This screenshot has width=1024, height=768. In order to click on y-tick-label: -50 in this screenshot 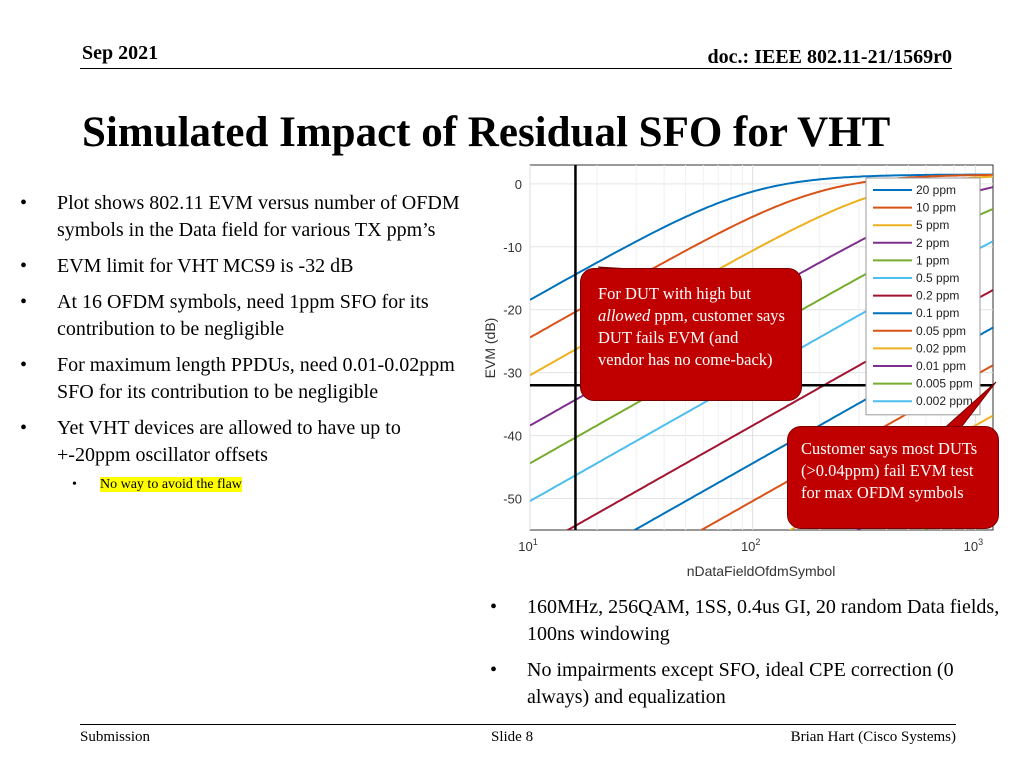, I will do `click(512, 499)`.